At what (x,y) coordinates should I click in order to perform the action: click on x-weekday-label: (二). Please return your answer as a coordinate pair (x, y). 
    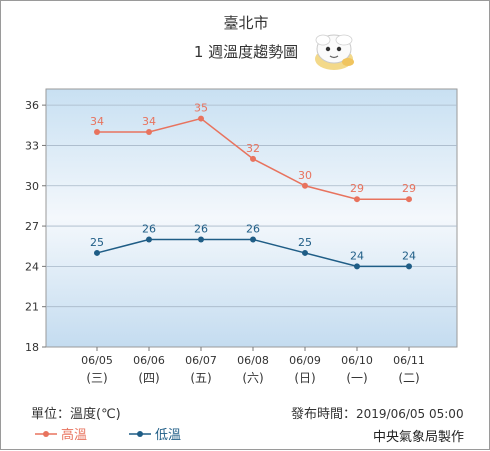
    Looking at the image, I should click on (408, 378).